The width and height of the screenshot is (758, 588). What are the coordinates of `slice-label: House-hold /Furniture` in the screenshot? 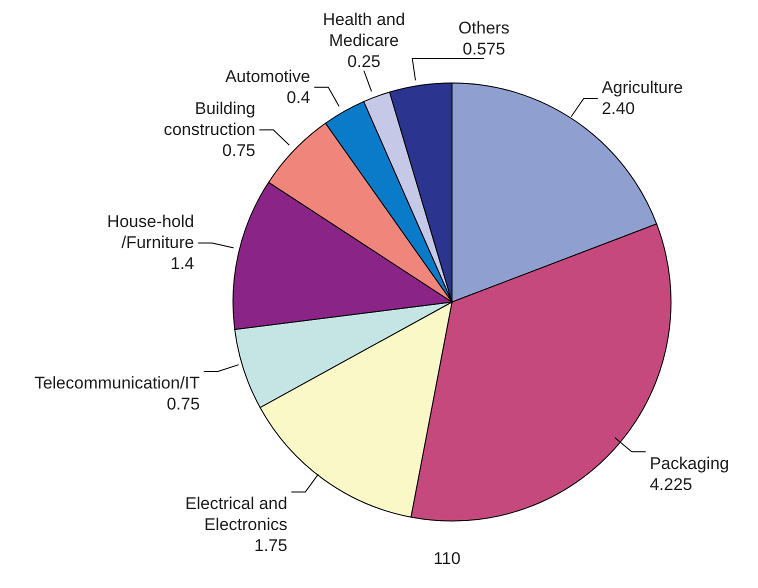 It's located at (150, 232).